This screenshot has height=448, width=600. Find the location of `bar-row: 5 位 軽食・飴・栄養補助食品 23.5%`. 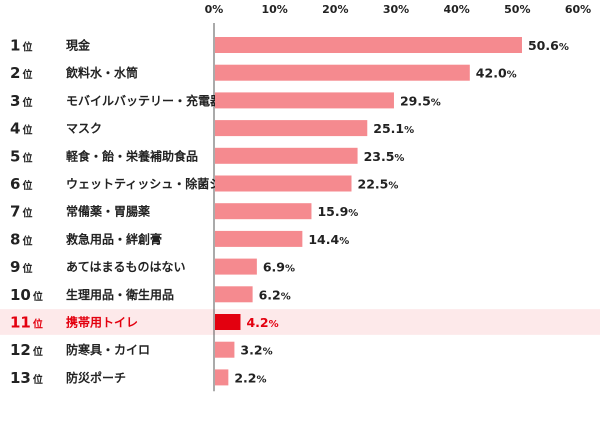

bar-row: 5 位 軽食・飴・栄養補助食品 23.5% is located at coordinates (207, 156).